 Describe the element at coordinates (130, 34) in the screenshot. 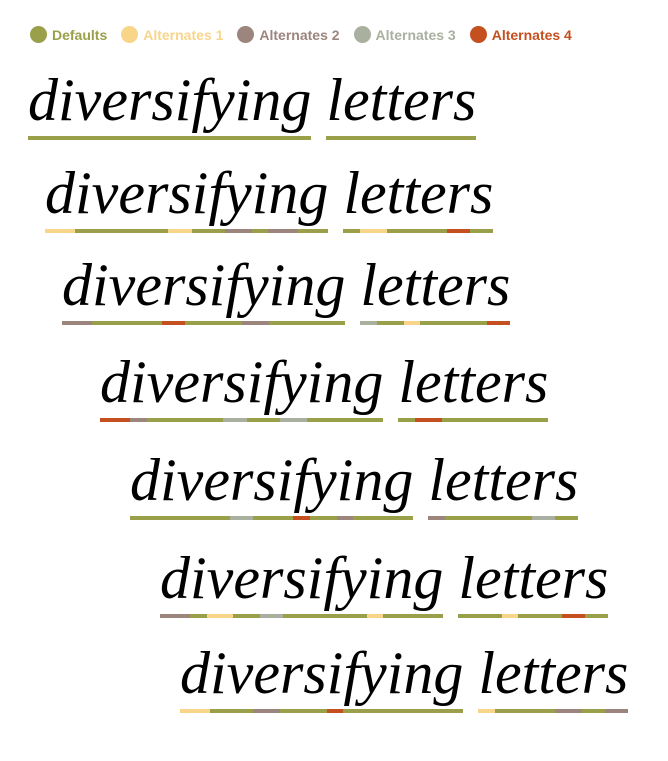

I see `alternates-1-swatch-icon` at that location.